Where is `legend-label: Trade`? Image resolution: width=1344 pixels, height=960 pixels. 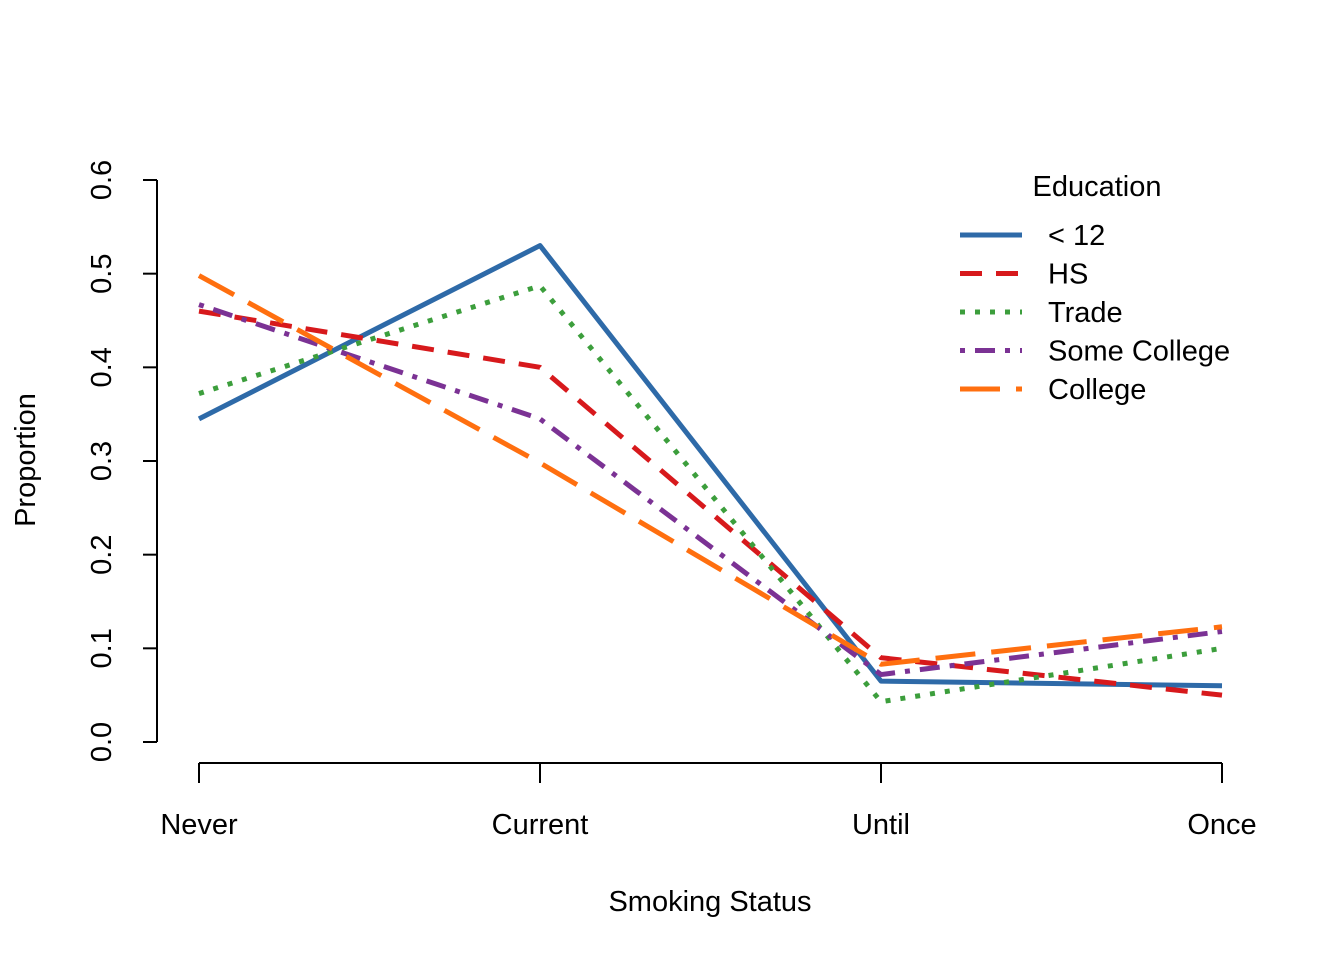 legend-label: Trade is located at coordinates (1085, 313).